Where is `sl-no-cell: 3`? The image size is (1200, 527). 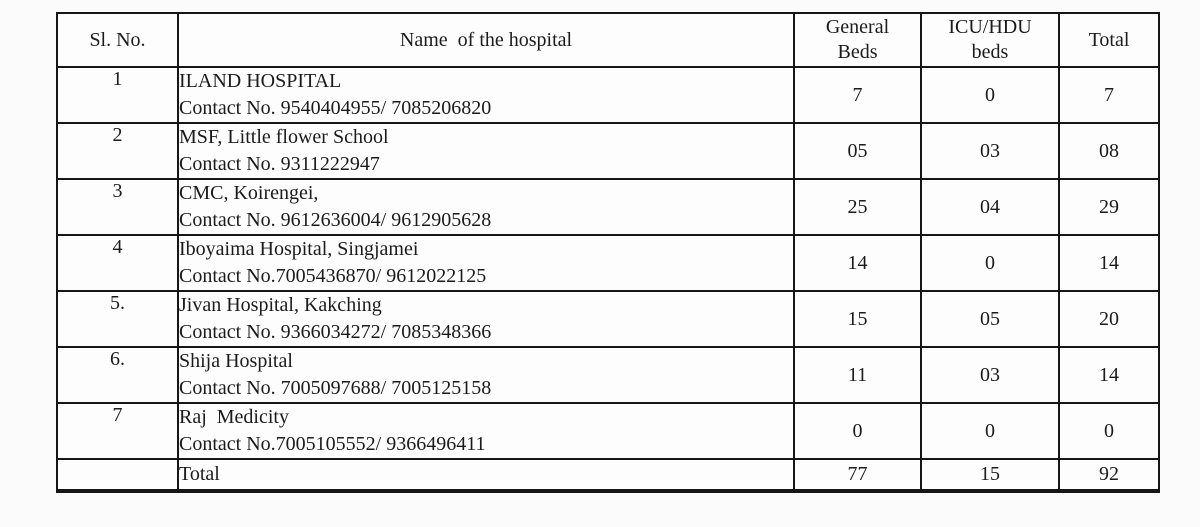
sl-no-cell: 3 is located at coordinates (117, 207).